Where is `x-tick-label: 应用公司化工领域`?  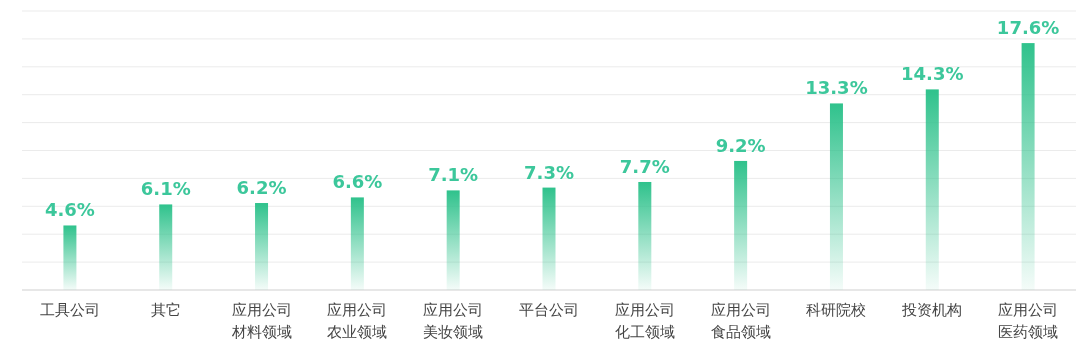
x-tick-label: 应用公司化工领域 is located at coordinates (644, 321).